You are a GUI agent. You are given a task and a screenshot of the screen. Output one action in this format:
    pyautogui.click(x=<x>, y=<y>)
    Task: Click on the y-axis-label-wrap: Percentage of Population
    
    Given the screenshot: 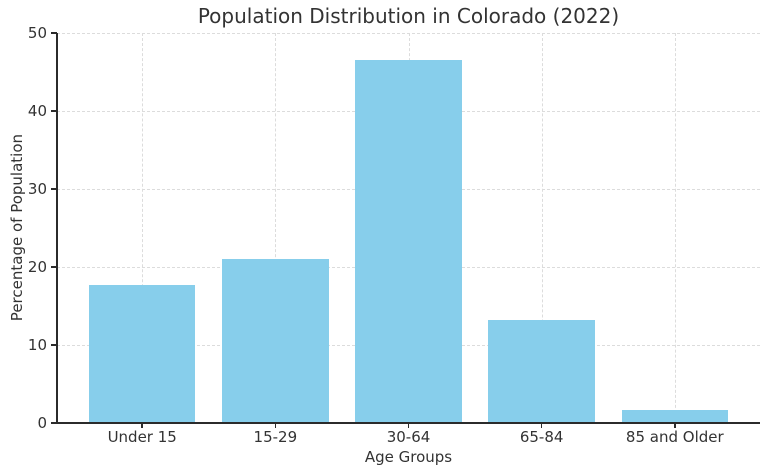 What is the action you would take?
    pyautogui.click(x=17, y=228)
    